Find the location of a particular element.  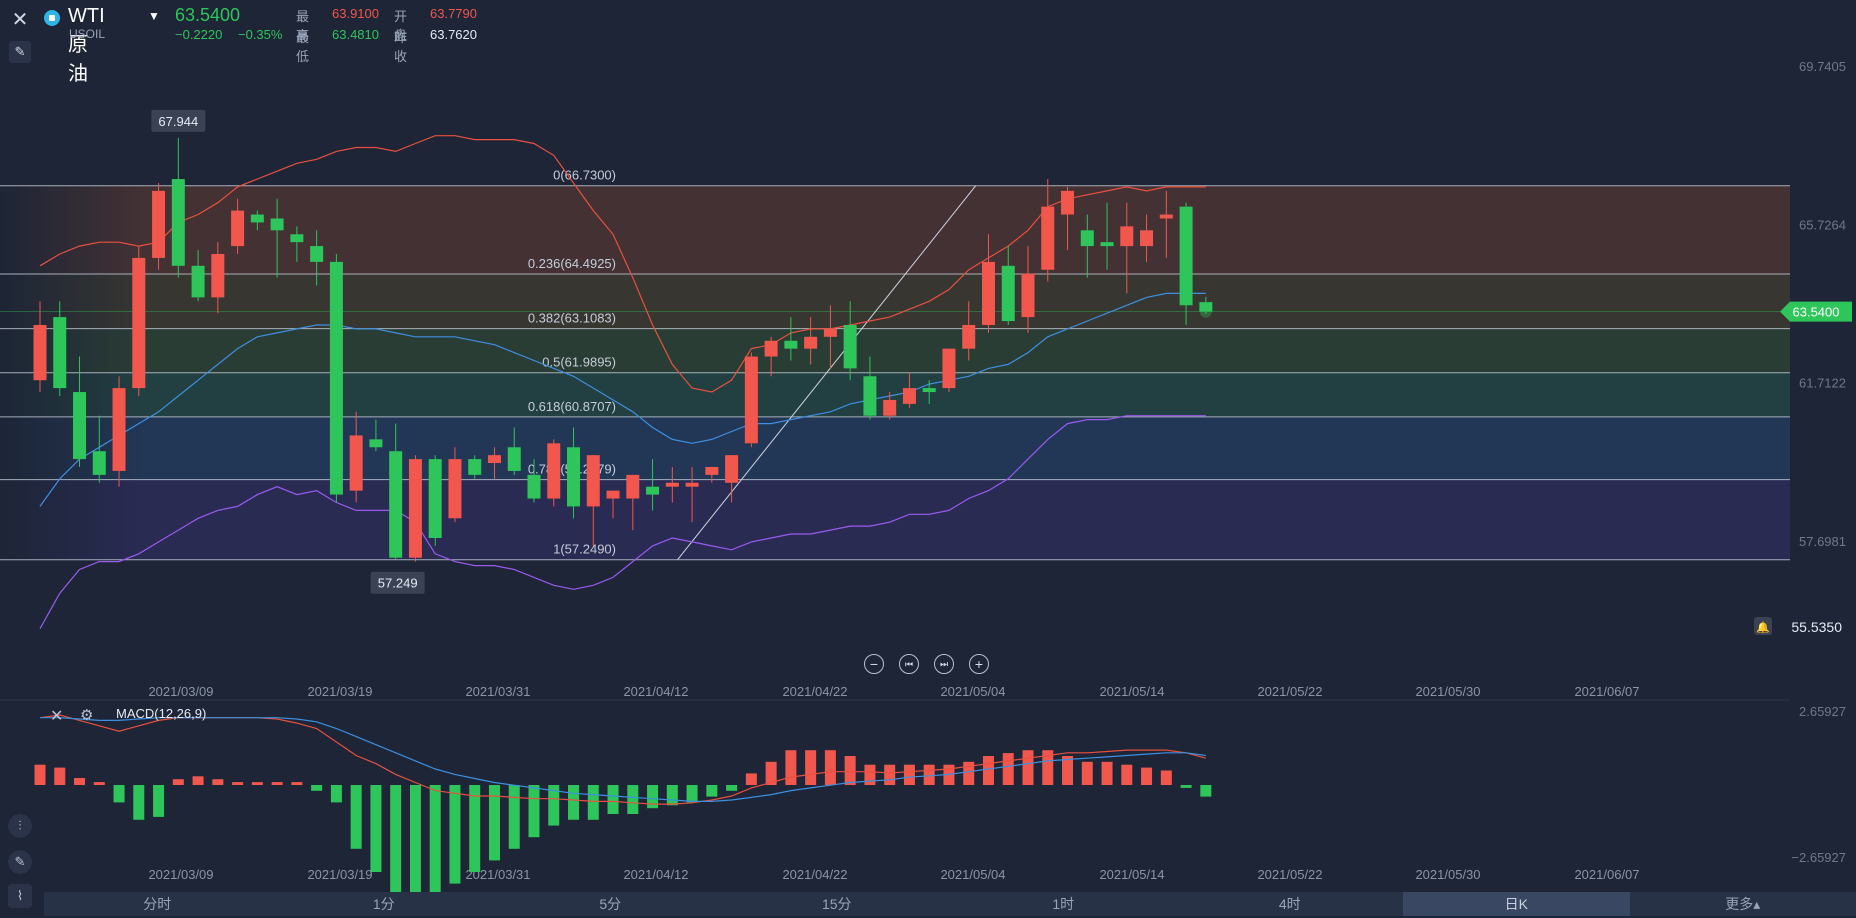

macd-label: MACD(12,26,9) is located at coordinates (161, 713).